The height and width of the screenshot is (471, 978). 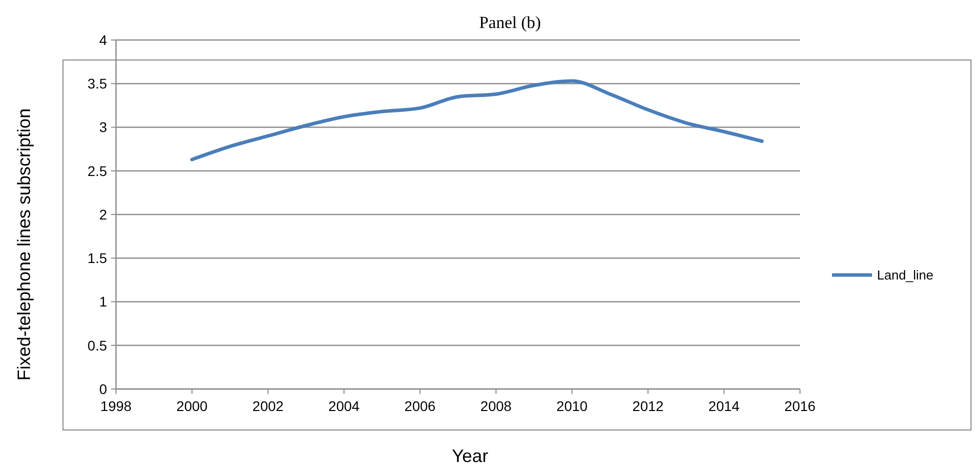 I want to click on legend-label: Land_line, so click(x=905, y=275).